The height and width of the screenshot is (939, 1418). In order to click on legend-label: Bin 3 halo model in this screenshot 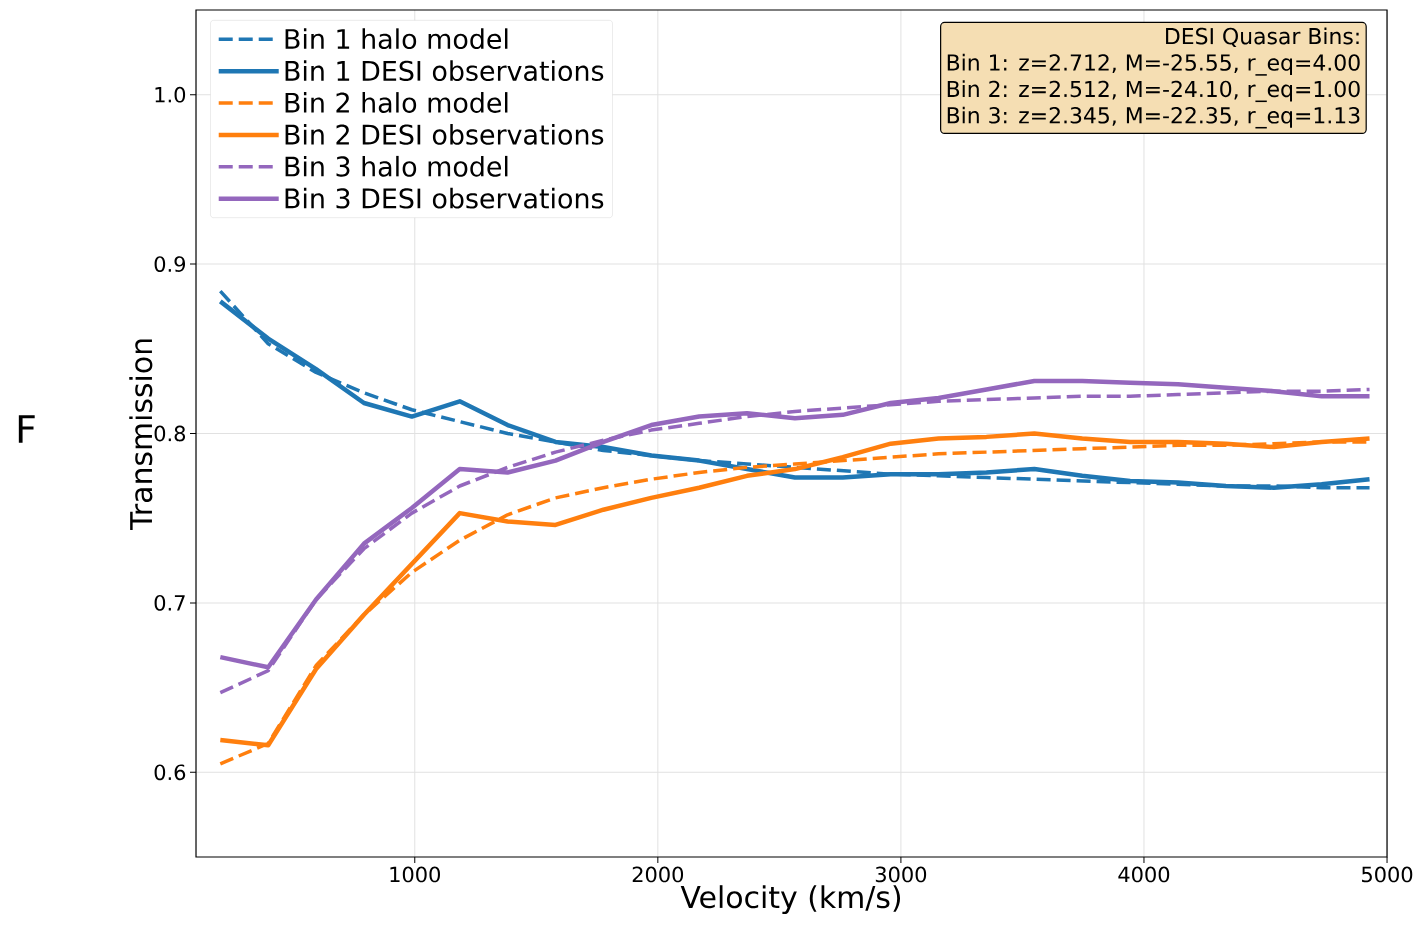, I will do `click(396, 166)`.